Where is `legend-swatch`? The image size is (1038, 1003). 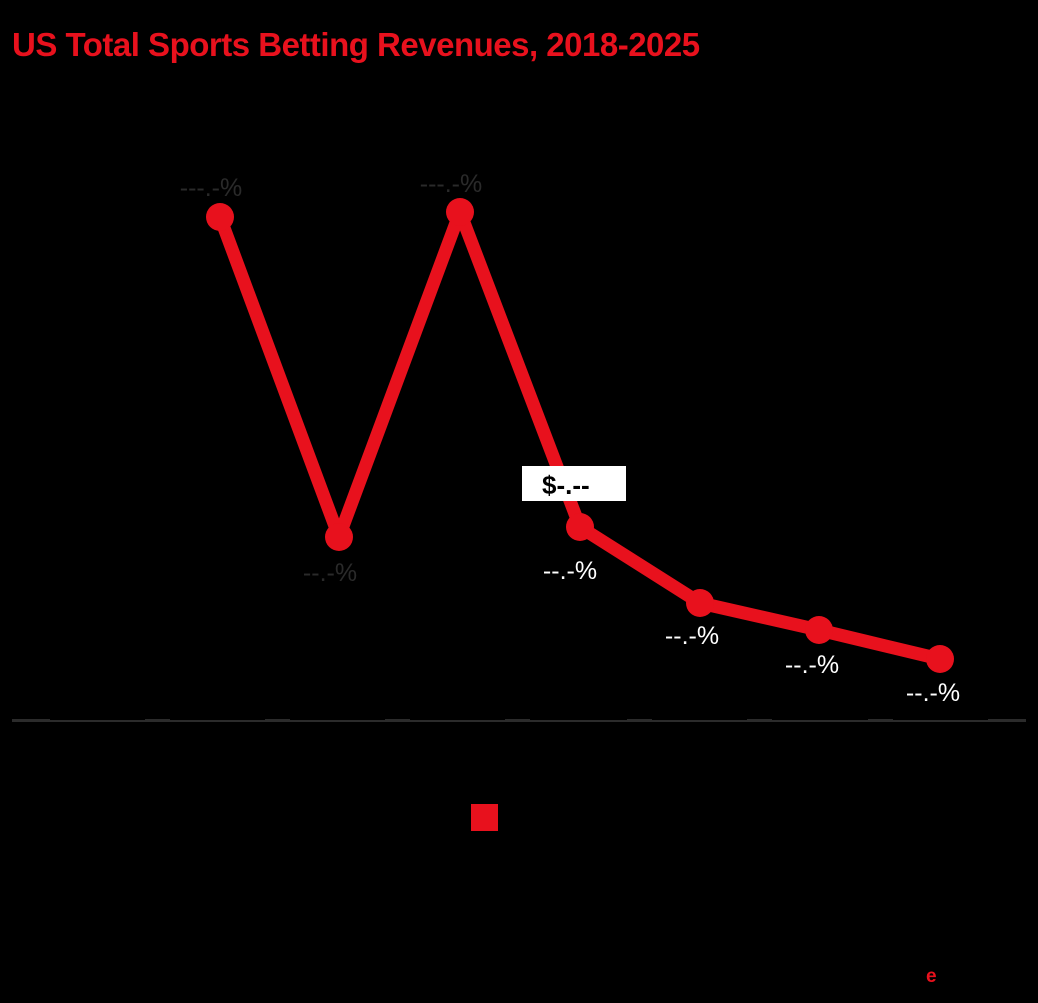 legend-swatch is located at coordinates (484, 817).